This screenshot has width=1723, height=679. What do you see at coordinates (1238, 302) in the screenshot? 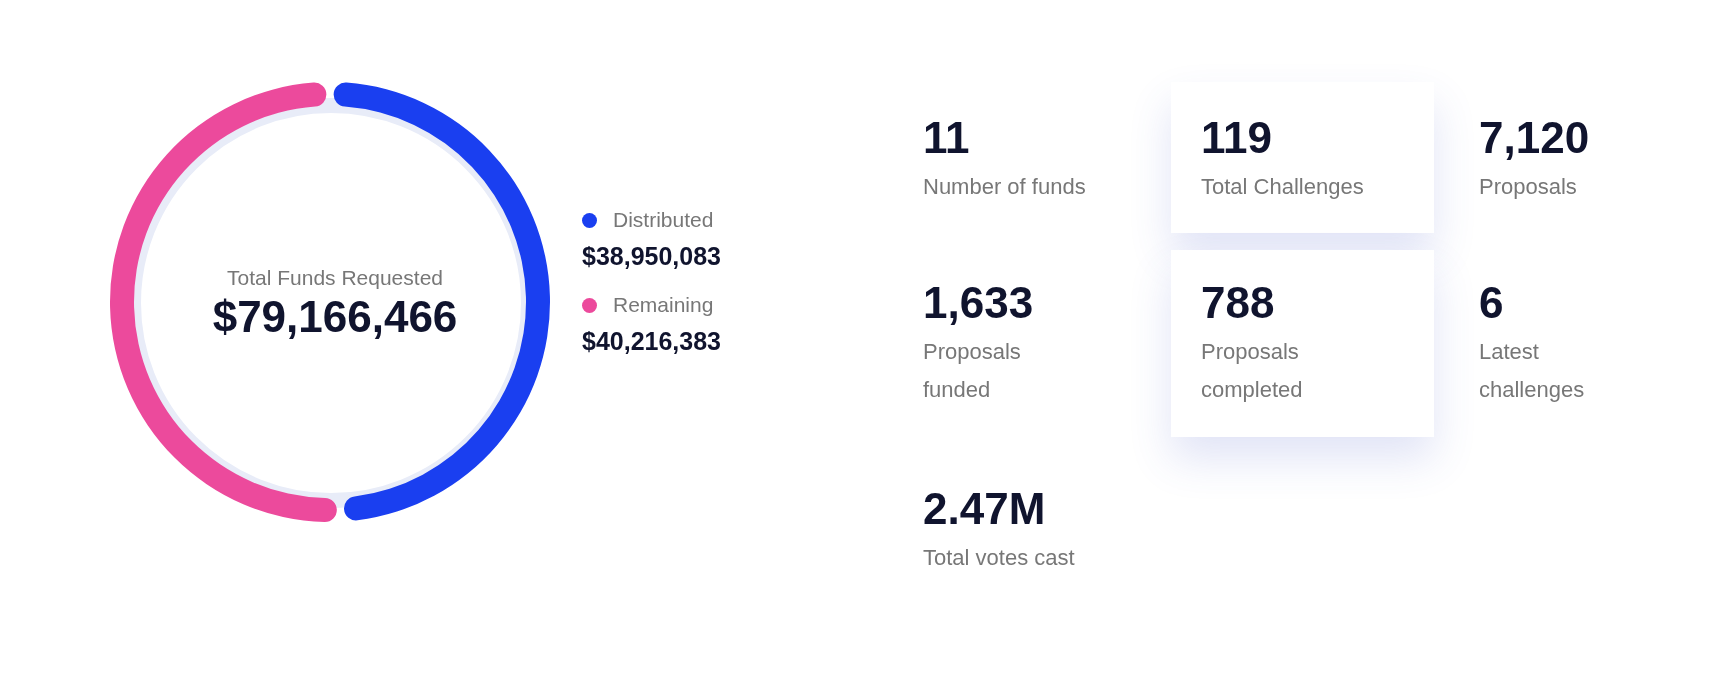
I see `text: 788` at bounding box center [1238, 302].